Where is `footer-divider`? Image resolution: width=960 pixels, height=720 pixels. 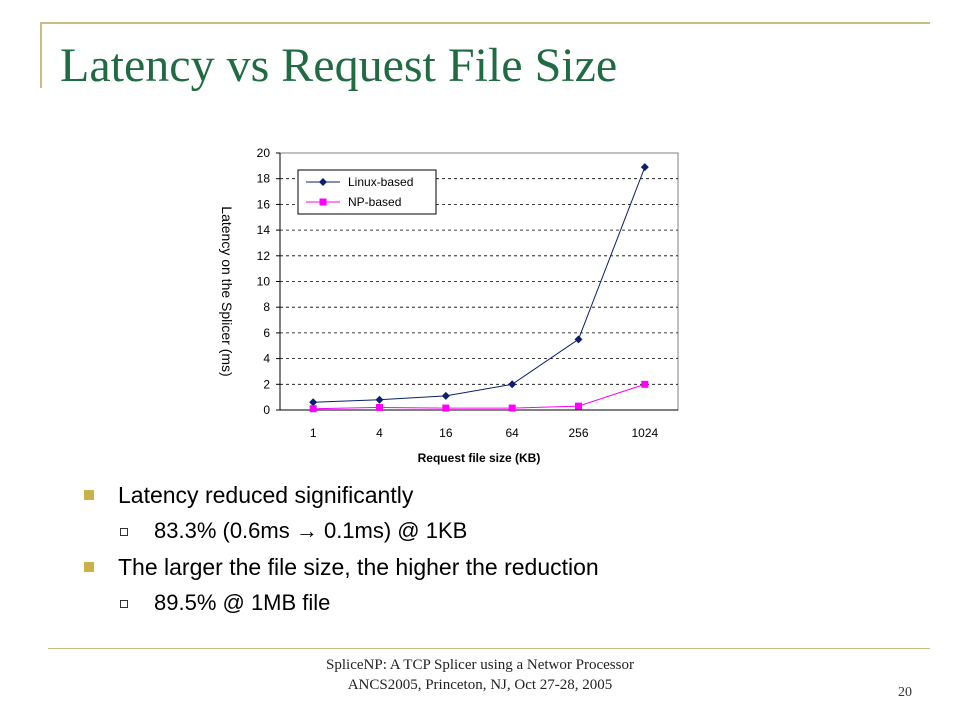 footer-divider is located at coordinates (489, 648).